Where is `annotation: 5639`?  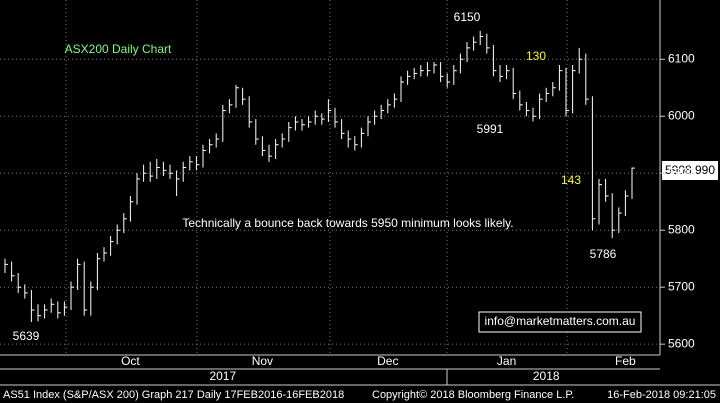
annotation: 5639 is located at coordinates (26, 336).